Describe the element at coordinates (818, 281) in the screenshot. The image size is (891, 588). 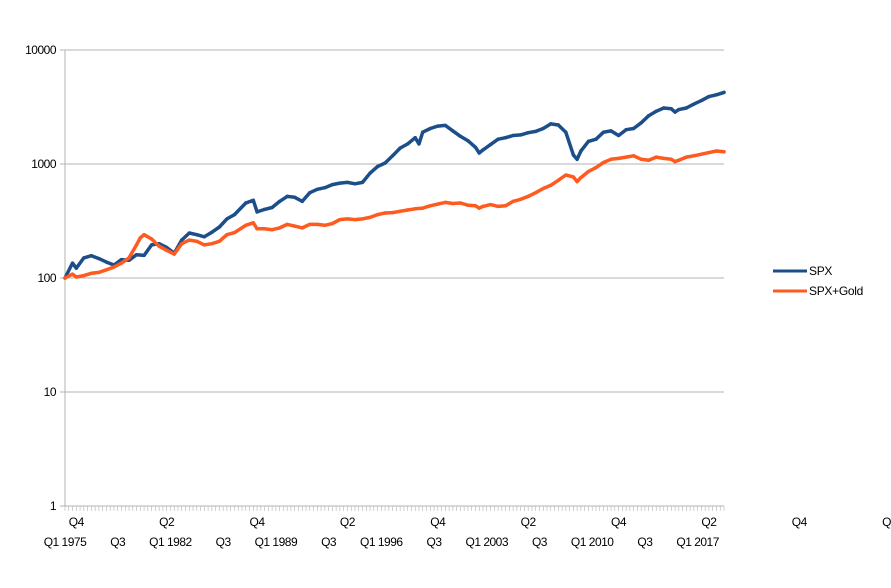
I see `legend: SPX SPX+Gold` at that location.